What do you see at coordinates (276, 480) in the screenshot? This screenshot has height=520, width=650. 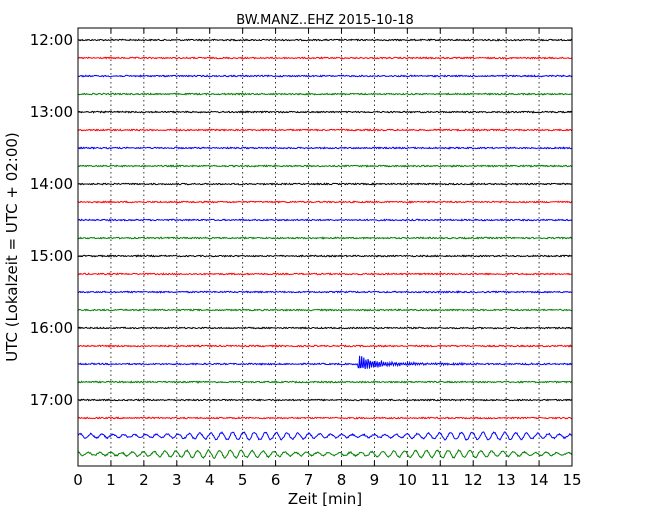 I see `x-tick-label: 6` at bounding box center [276, 480].